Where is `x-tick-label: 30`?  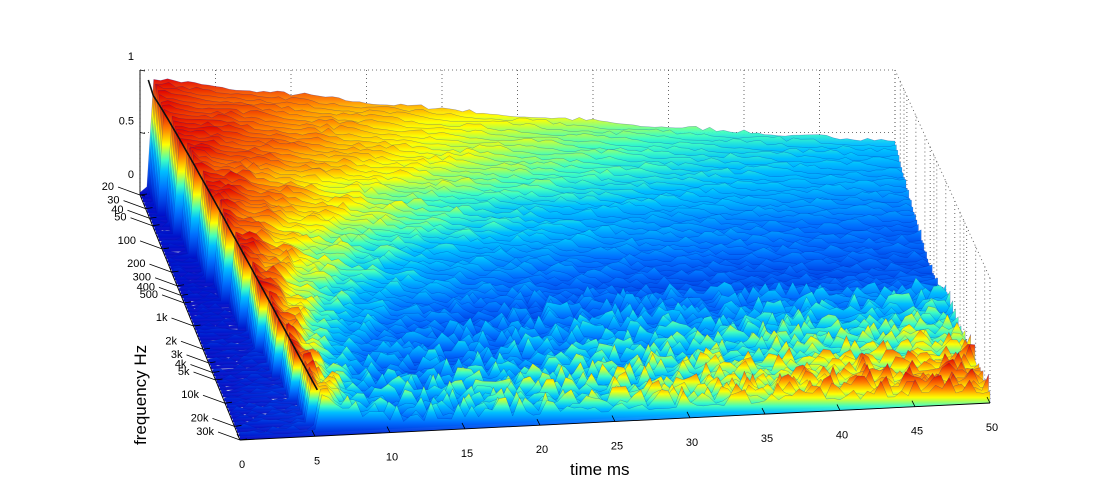 x-tick-label: 30 is located at coordinates (692, 443).